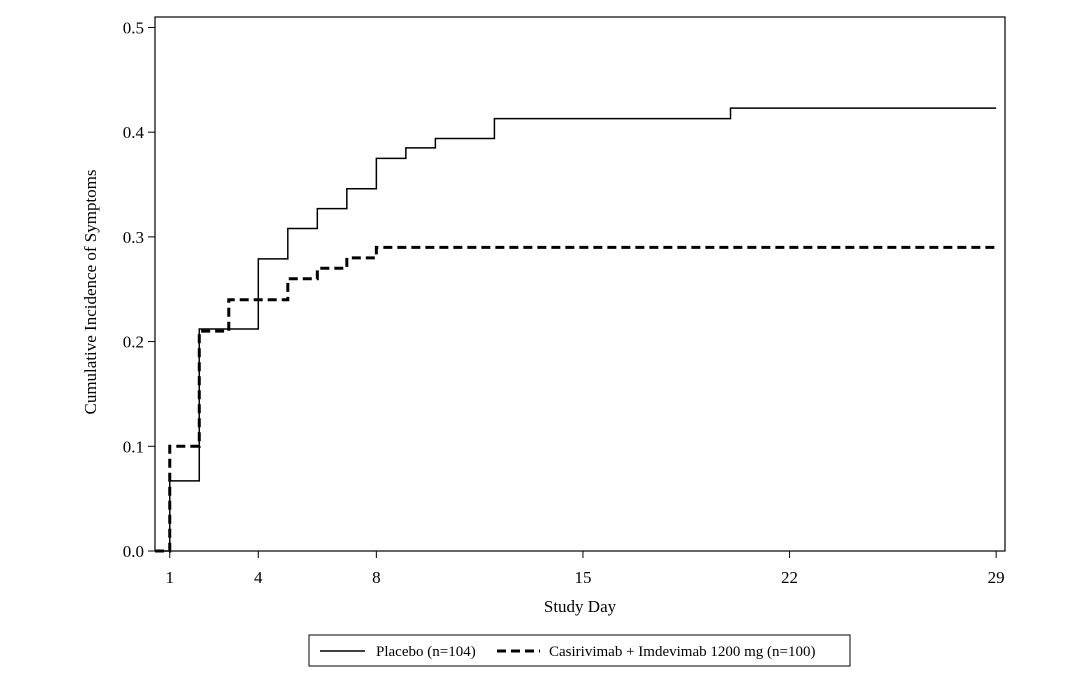 The image size is (1081, 681). Describe the element at coordinates (258, 577) in the screenshot. I see `x-tick-label: 4` at that location.